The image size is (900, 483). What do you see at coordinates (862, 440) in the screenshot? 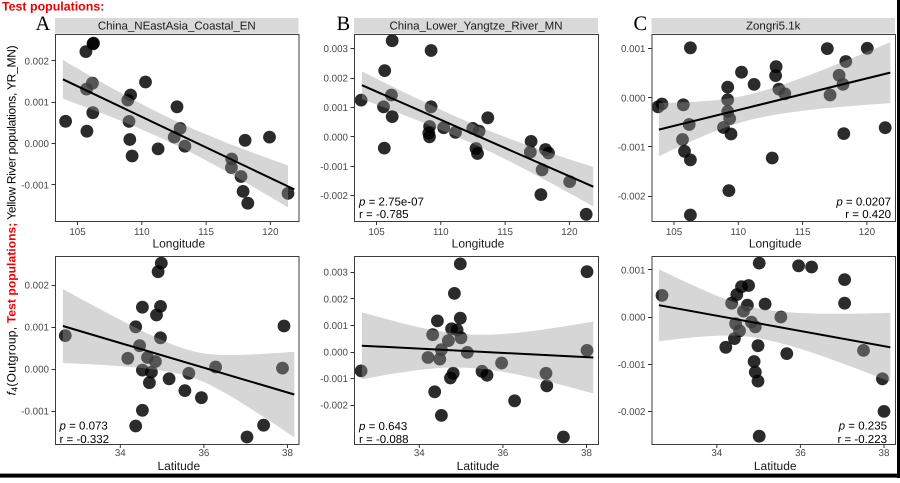
I see `svg-text: r = -0.223` at bounding box center [862, 440].